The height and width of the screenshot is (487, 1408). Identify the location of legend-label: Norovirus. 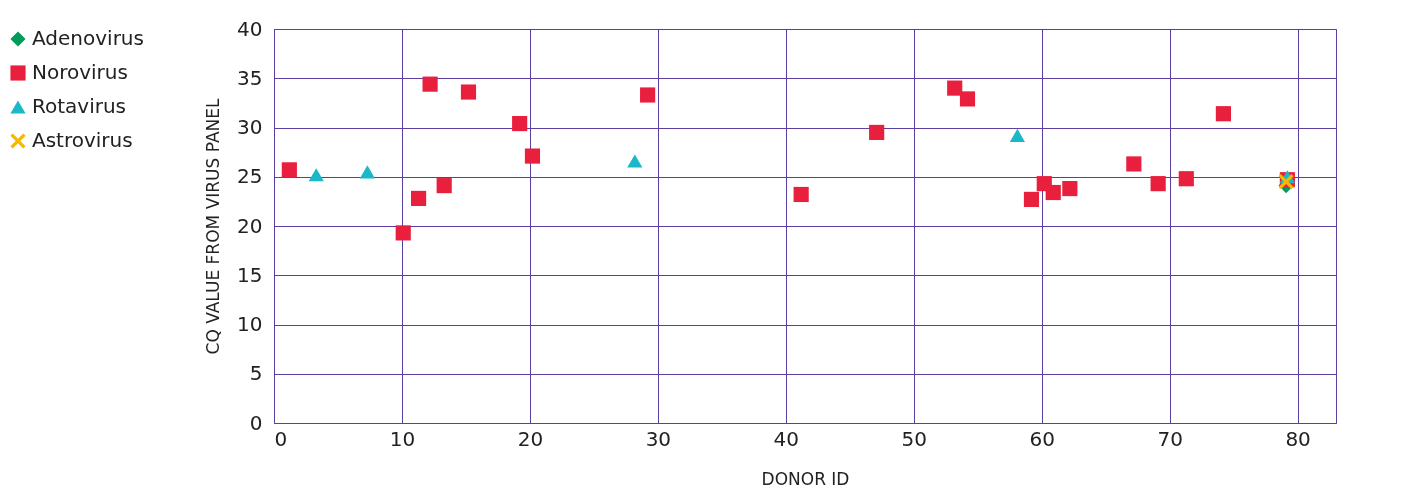
(80, 72).